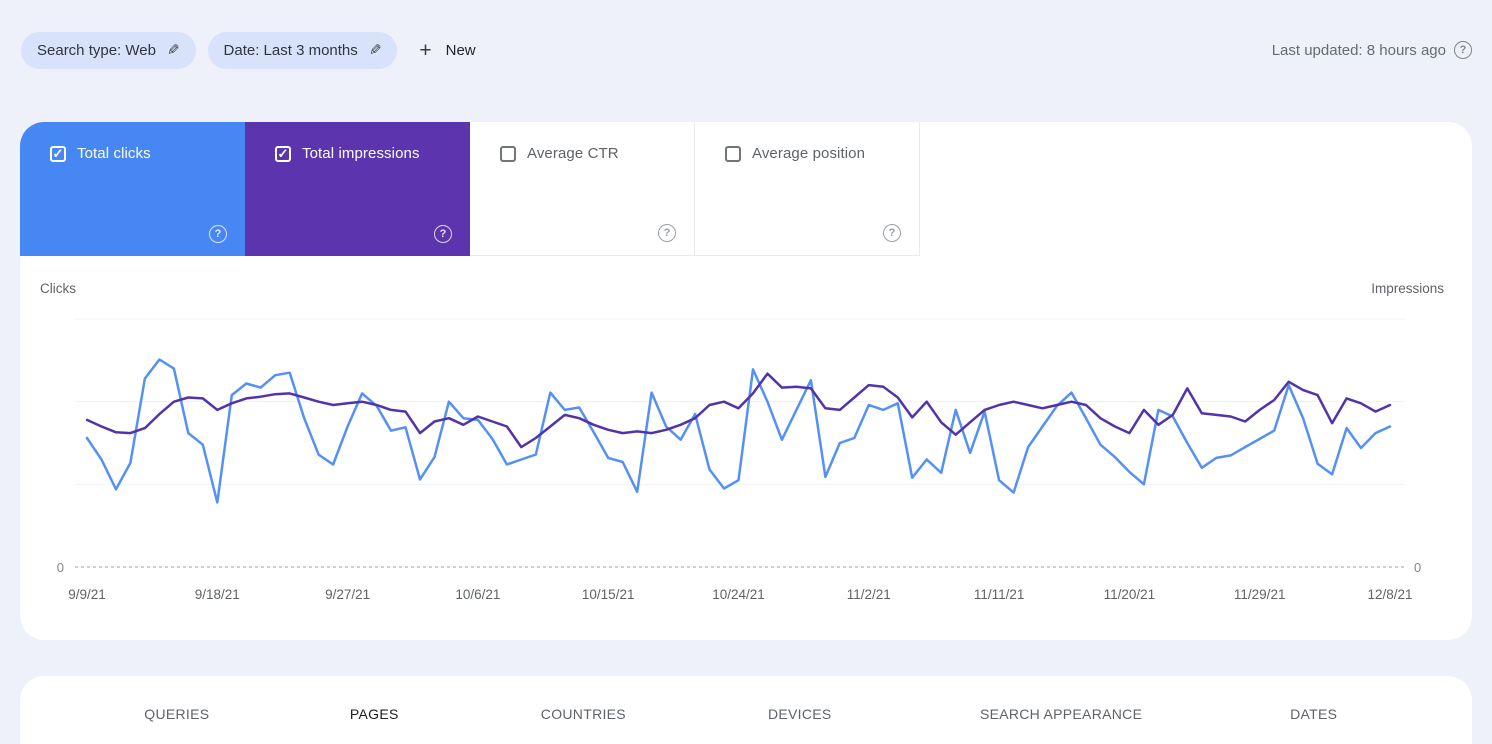 The image size is (1492, 744). What do you see at coordinates (1417, 567) in the screenshot?
I see `y-axis-zero-right: 0` at bounding box center [1417, 567].